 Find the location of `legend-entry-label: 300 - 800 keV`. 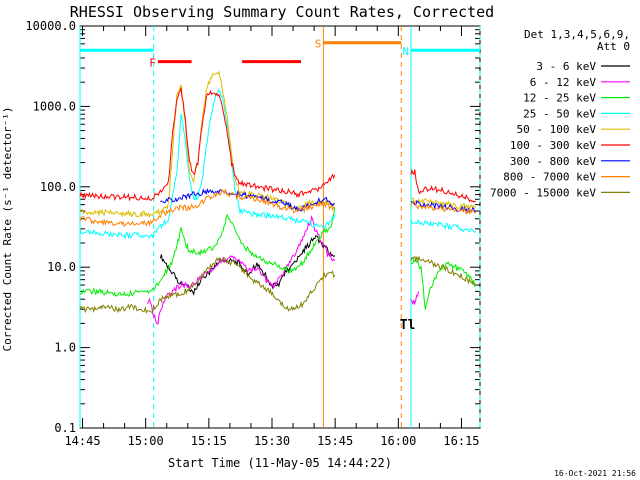

legend-entry-label: 300 - 800 keV is located at coordinates (553, 161).